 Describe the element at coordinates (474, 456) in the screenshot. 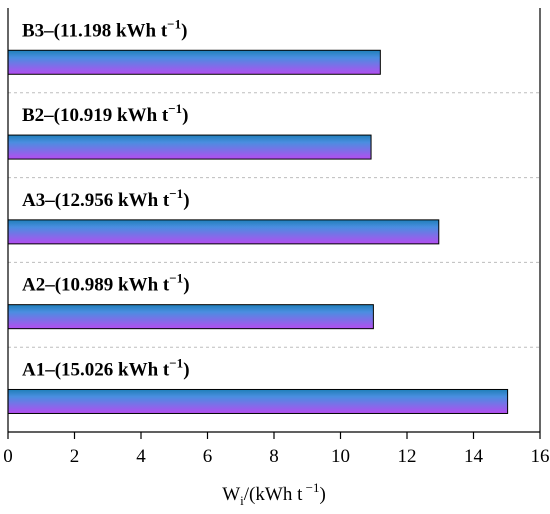

I see `x-tick-label: 14` at that location.